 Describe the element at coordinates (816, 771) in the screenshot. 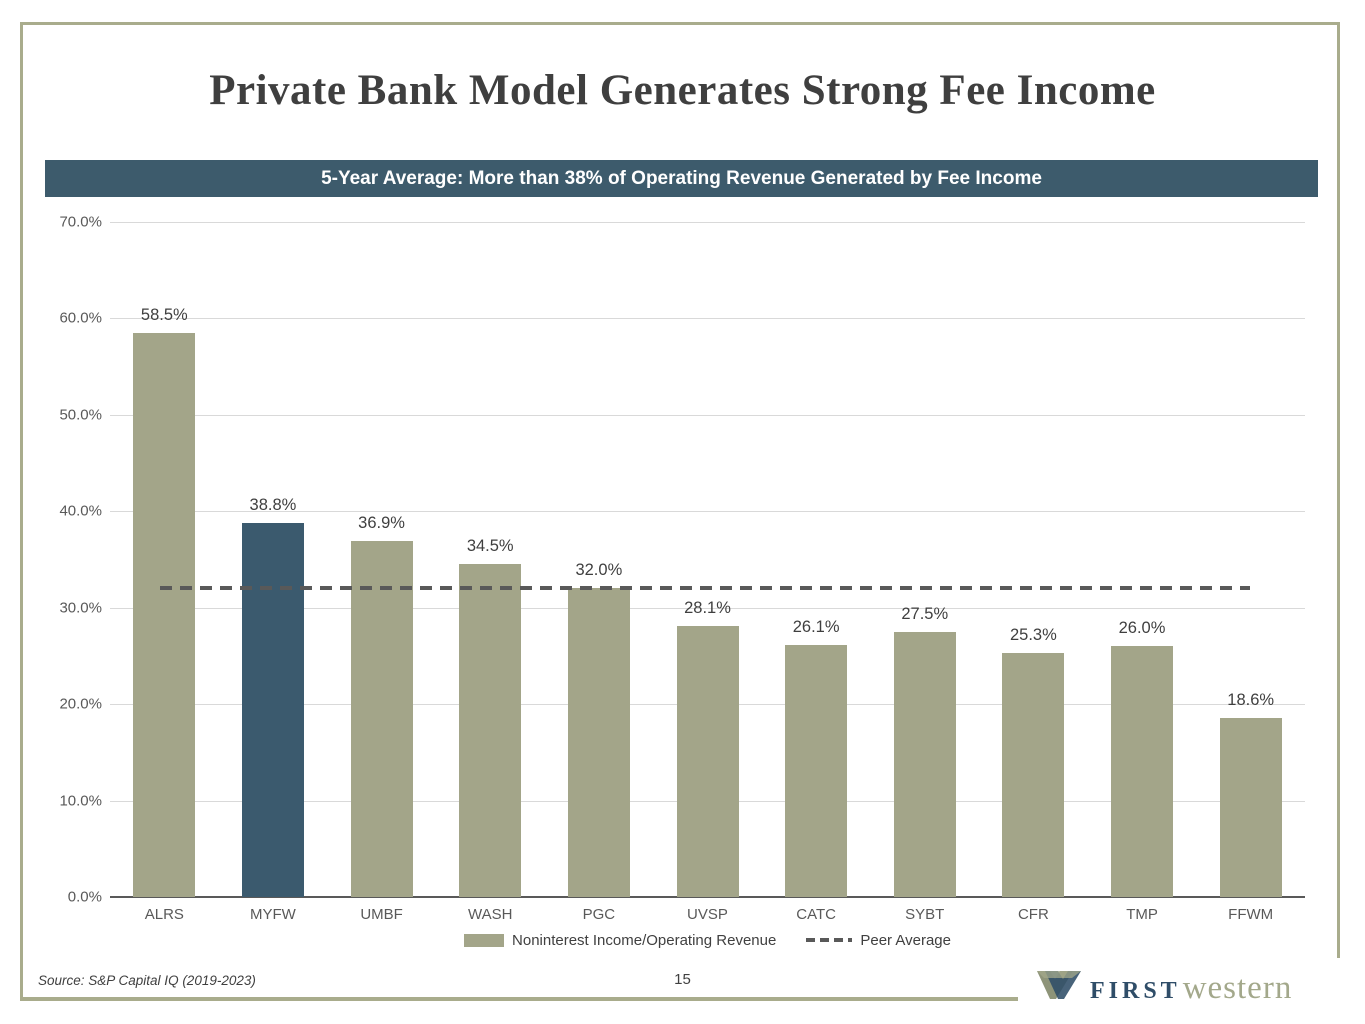

I see `bar-catc` at that location.